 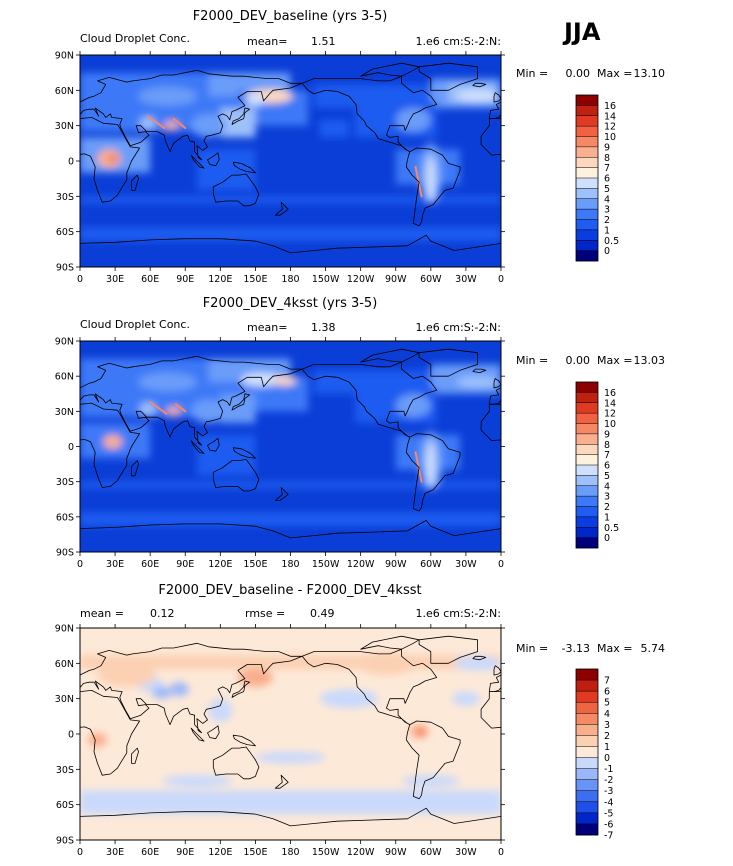 I want to click on colorbar-label: 12, so click(x=610, y=414).